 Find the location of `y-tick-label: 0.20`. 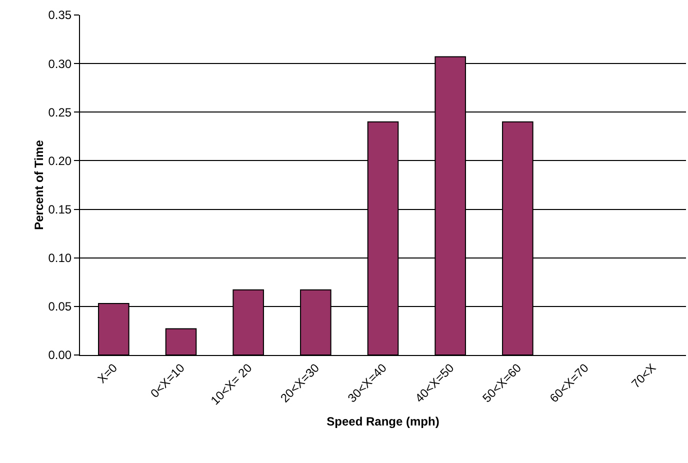

y-tick-label: 0.20 is located at coordinates (60, 161).